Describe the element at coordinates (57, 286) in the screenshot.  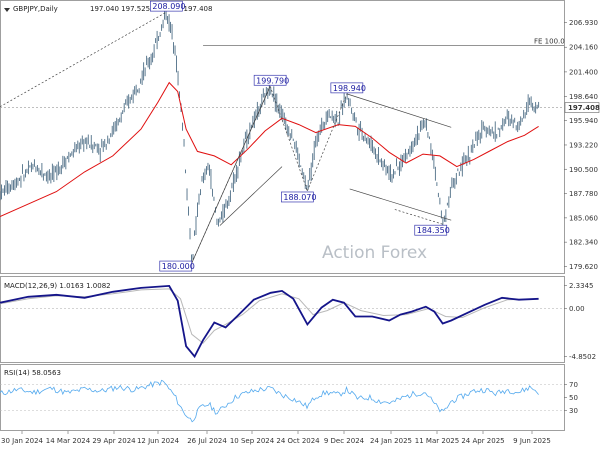
I see `macd-label: MACD(12,26,9) 1.0163 1.0082` at that location.